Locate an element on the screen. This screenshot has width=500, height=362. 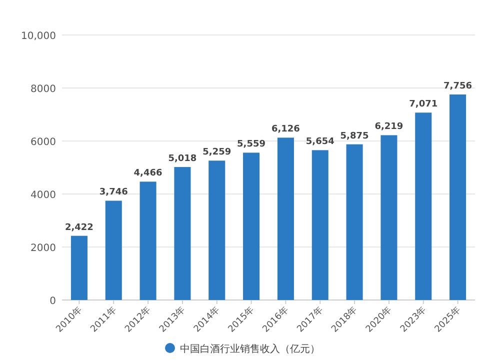
y-tick-label: 6000 is located at coordinates (43, 142).